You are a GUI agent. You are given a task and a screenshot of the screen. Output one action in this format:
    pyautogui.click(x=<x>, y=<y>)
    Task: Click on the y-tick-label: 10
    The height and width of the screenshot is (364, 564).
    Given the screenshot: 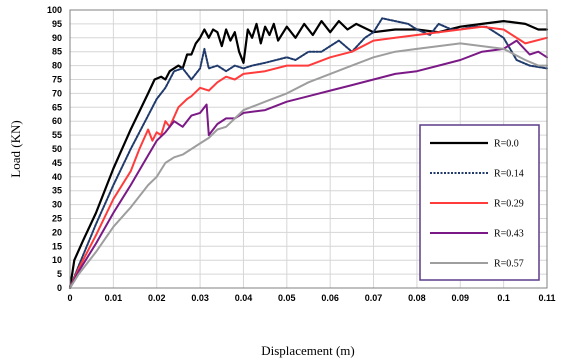 What is the action you would take?
    pyautogui.click(x=57, y=260)
    